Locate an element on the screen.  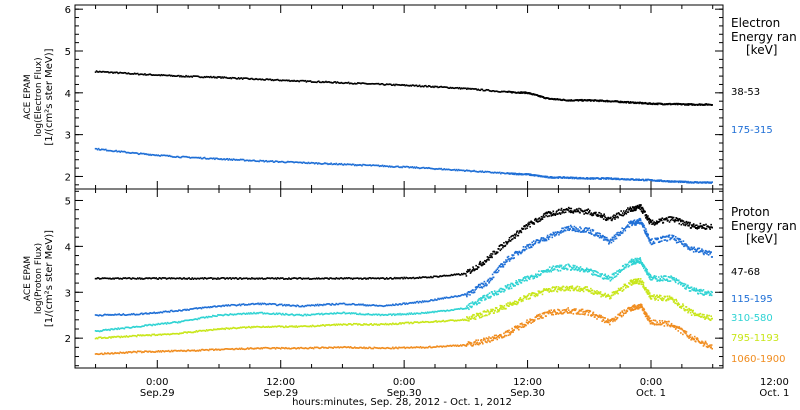
y-tick-label: 3 is located at coordinates (68, 293).